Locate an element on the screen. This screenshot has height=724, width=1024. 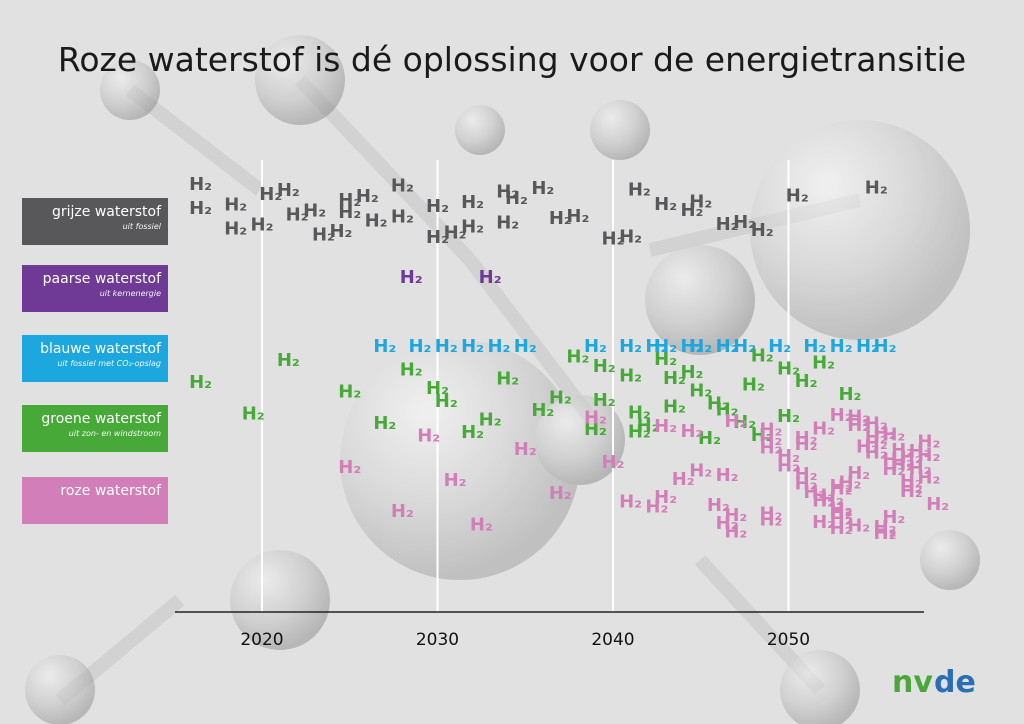
category-subtitle: uit zon- en windstroom is located at coordinates (114, 433).